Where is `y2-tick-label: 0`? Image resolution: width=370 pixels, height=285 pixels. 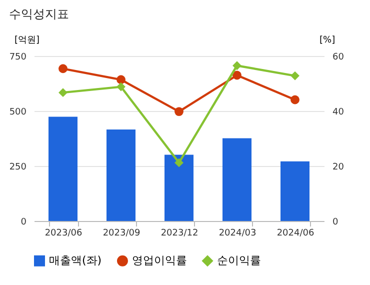 y2-tick-label: 0 is located at coordinates (335, 223).